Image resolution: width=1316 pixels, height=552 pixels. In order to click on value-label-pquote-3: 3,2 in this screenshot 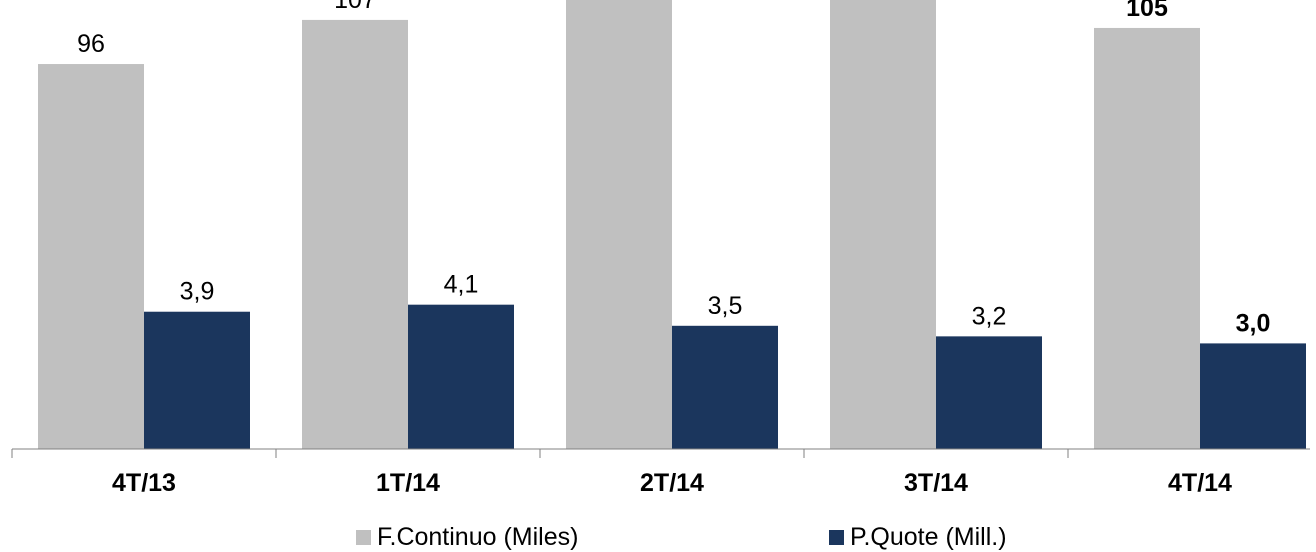, I will do `click(989, 316)`.